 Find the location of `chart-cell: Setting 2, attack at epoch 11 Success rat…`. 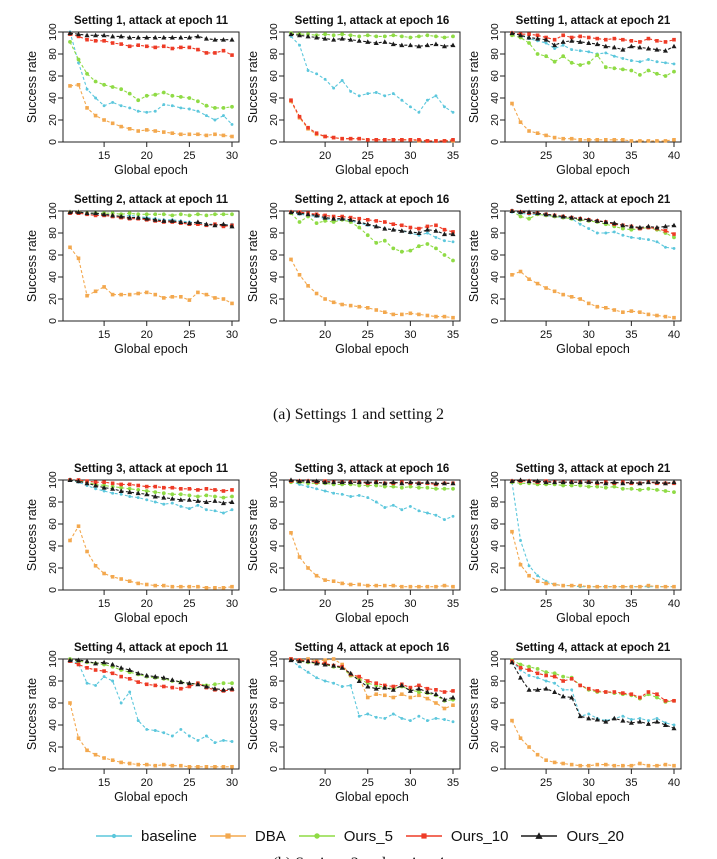

chart-cell: Setting 2, attack at epoch 11 Success rat… is located at coordinates (136, 279).